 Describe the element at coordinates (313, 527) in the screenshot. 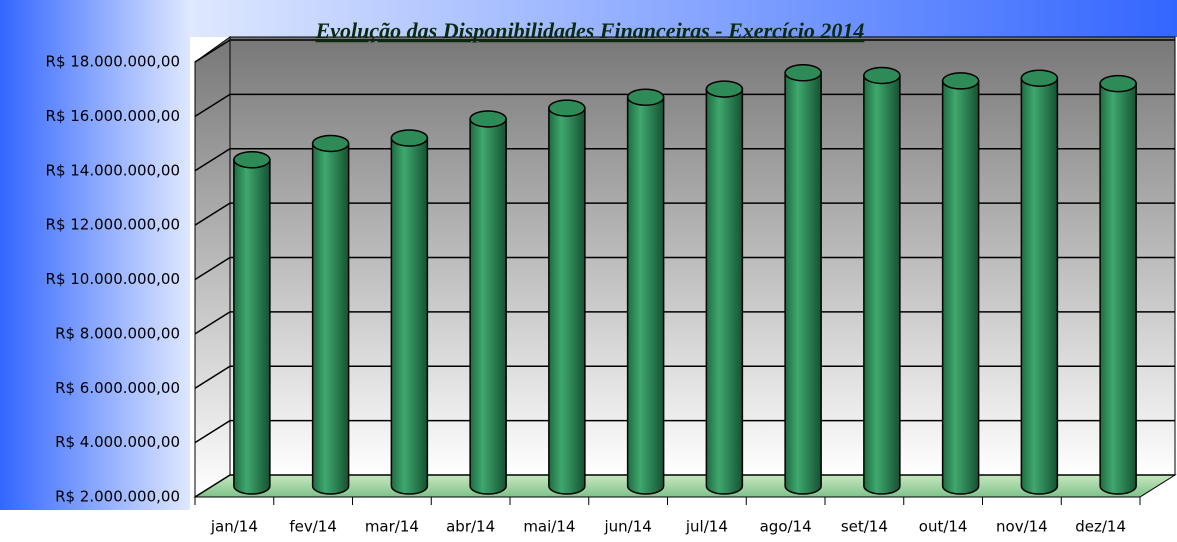

I see `x-tick-label: fev/14` at that location.